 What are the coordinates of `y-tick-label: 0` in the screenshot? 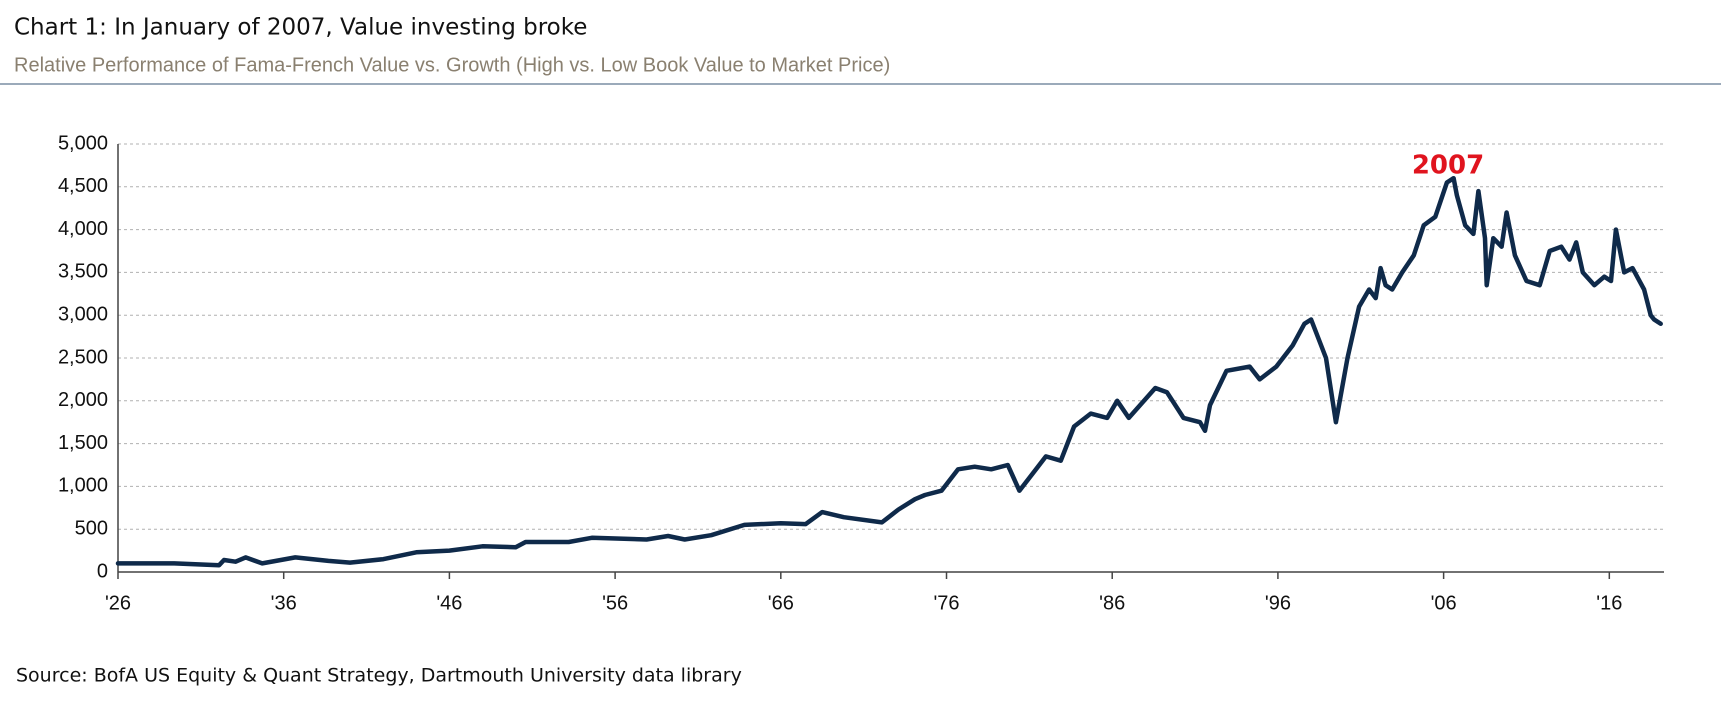 It's located at (102, 571).